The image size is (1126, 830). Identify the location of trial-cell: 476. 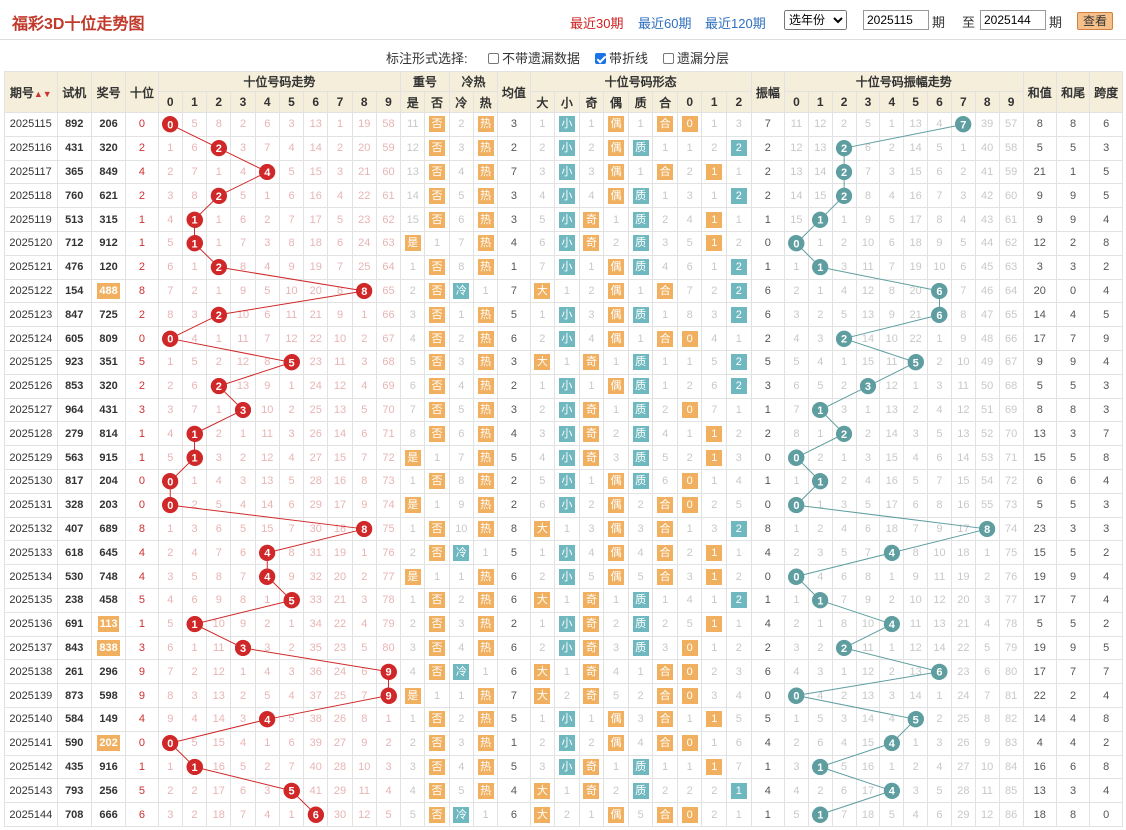
(74, 267).